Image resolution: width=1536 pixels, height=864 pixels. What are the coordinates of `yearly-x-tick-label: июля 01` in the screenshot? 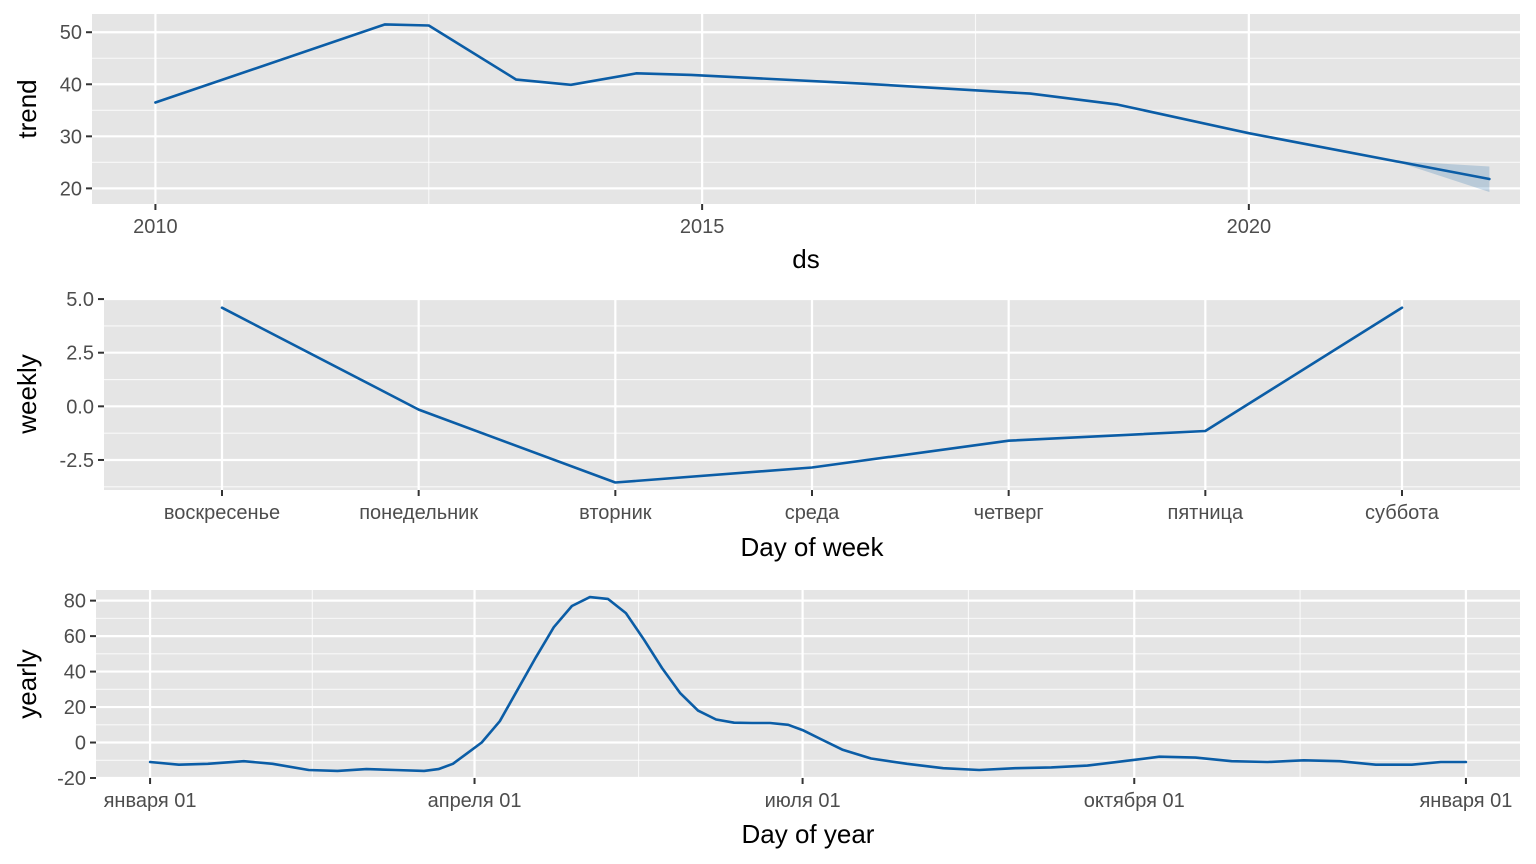 It's located at (803, 801).